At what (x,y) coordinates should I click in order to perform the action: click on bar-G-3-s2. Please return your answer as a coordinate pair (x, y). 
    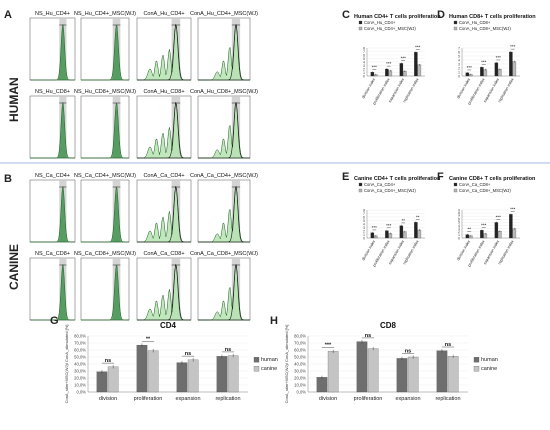
    Looking at the image, I should click on (193, 376).